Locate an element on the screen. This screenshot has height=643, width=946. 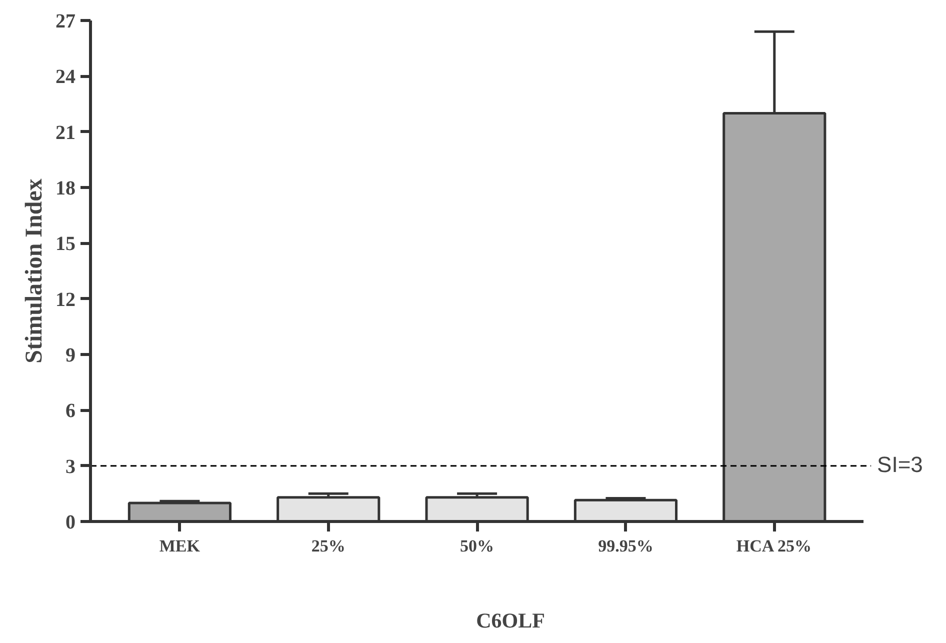
ref-line-label: SI=3 is located at coordinates (900, 464).